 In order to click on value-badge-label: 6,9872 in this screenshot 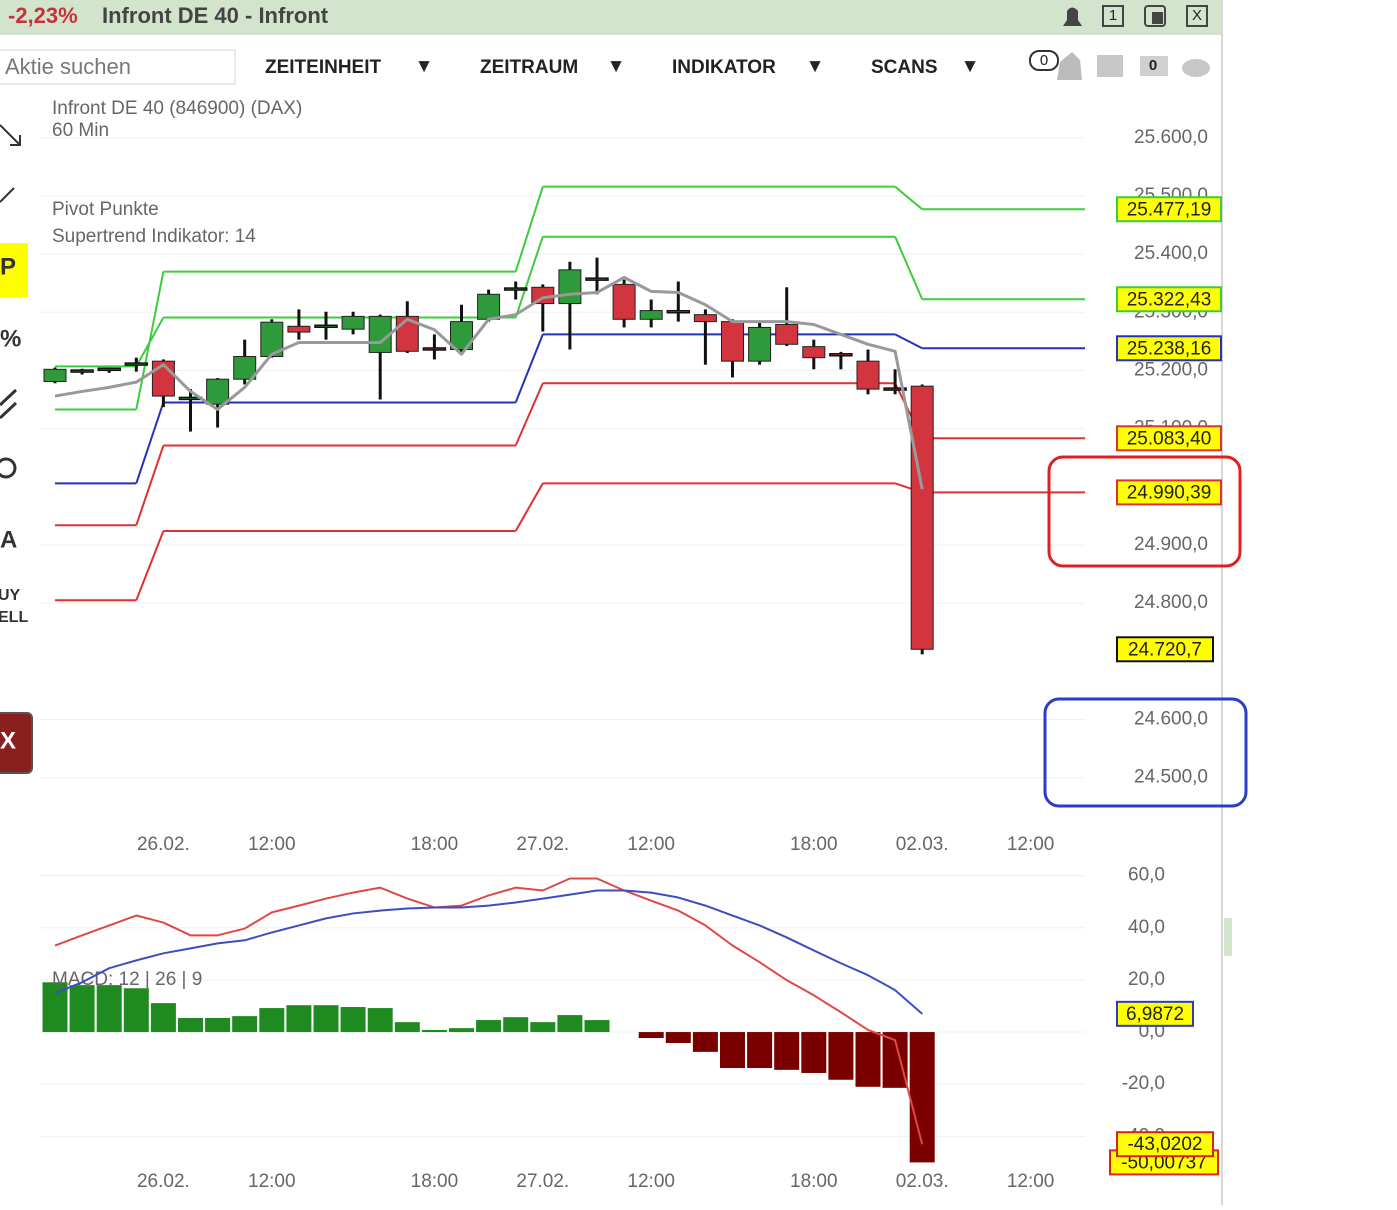, I will do `click(1155, 1014)`.